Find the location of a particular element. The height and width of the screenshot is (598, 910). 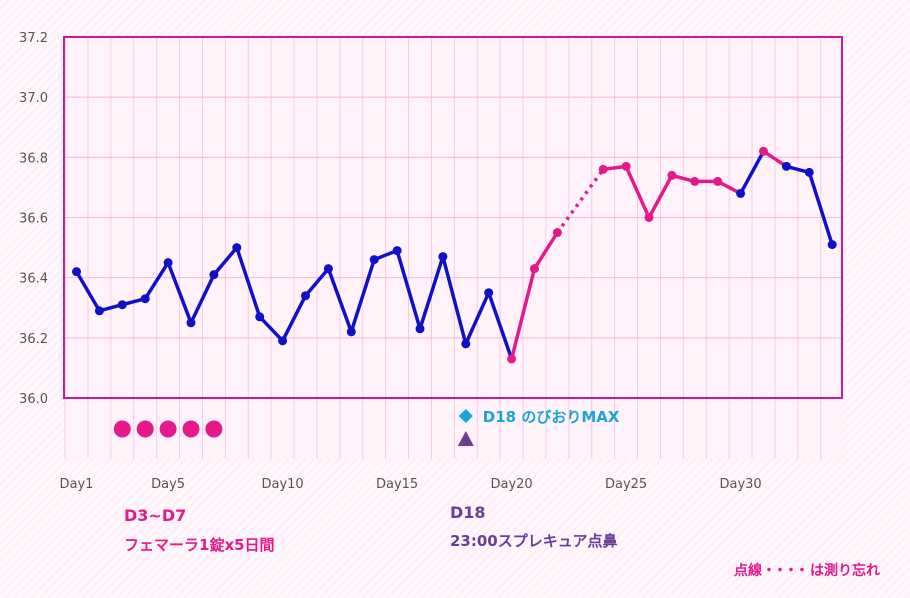

dotted-legend-suffix: は測り忘れ is located at coordinates (845, 571).